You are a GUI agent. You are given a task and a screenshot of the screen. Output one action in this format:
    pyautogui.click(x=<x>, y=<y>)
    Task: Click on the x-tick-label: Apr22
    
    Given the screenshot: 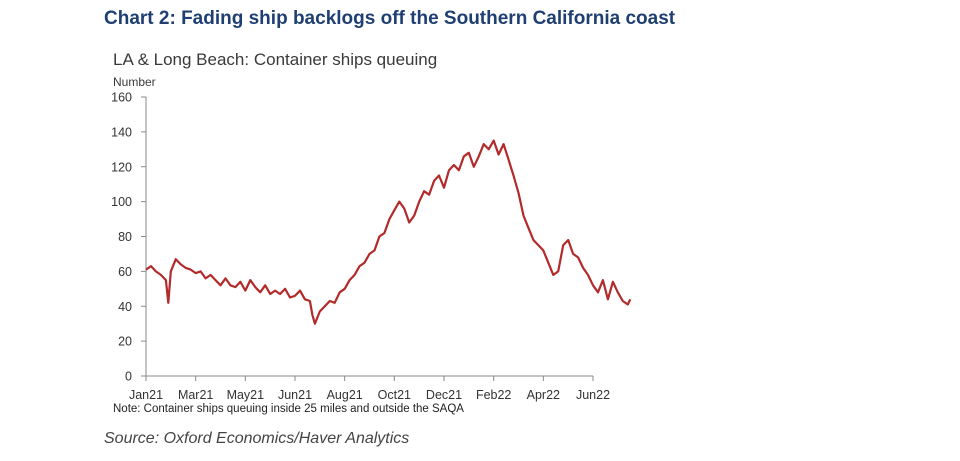 What is the action you would take?
    pyautogui.click(x=543, y=395)
    